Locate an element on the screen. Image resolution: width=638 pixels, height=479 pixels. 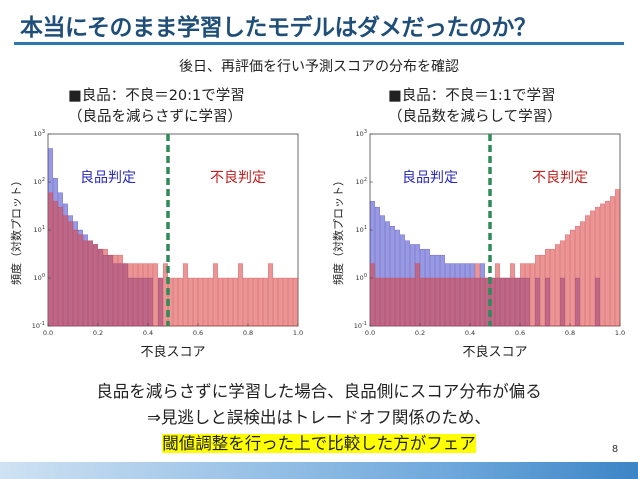
left-condition-line-1: ■良品：不良＝20:1で学習 is located at coordinates (156, 96).